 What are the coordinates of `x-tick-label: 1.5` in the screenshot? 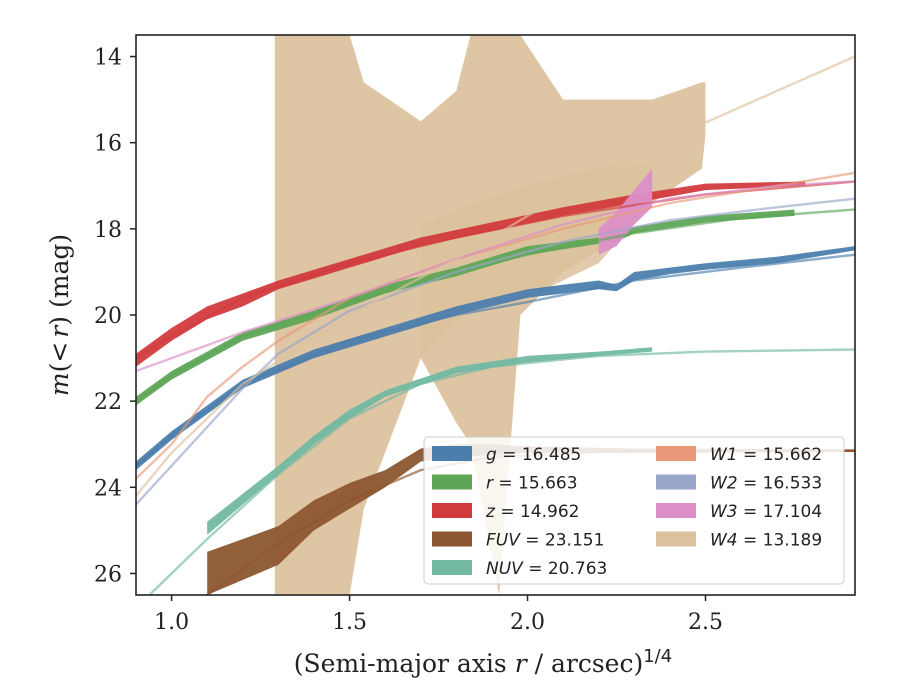 It's located at (349, 622).